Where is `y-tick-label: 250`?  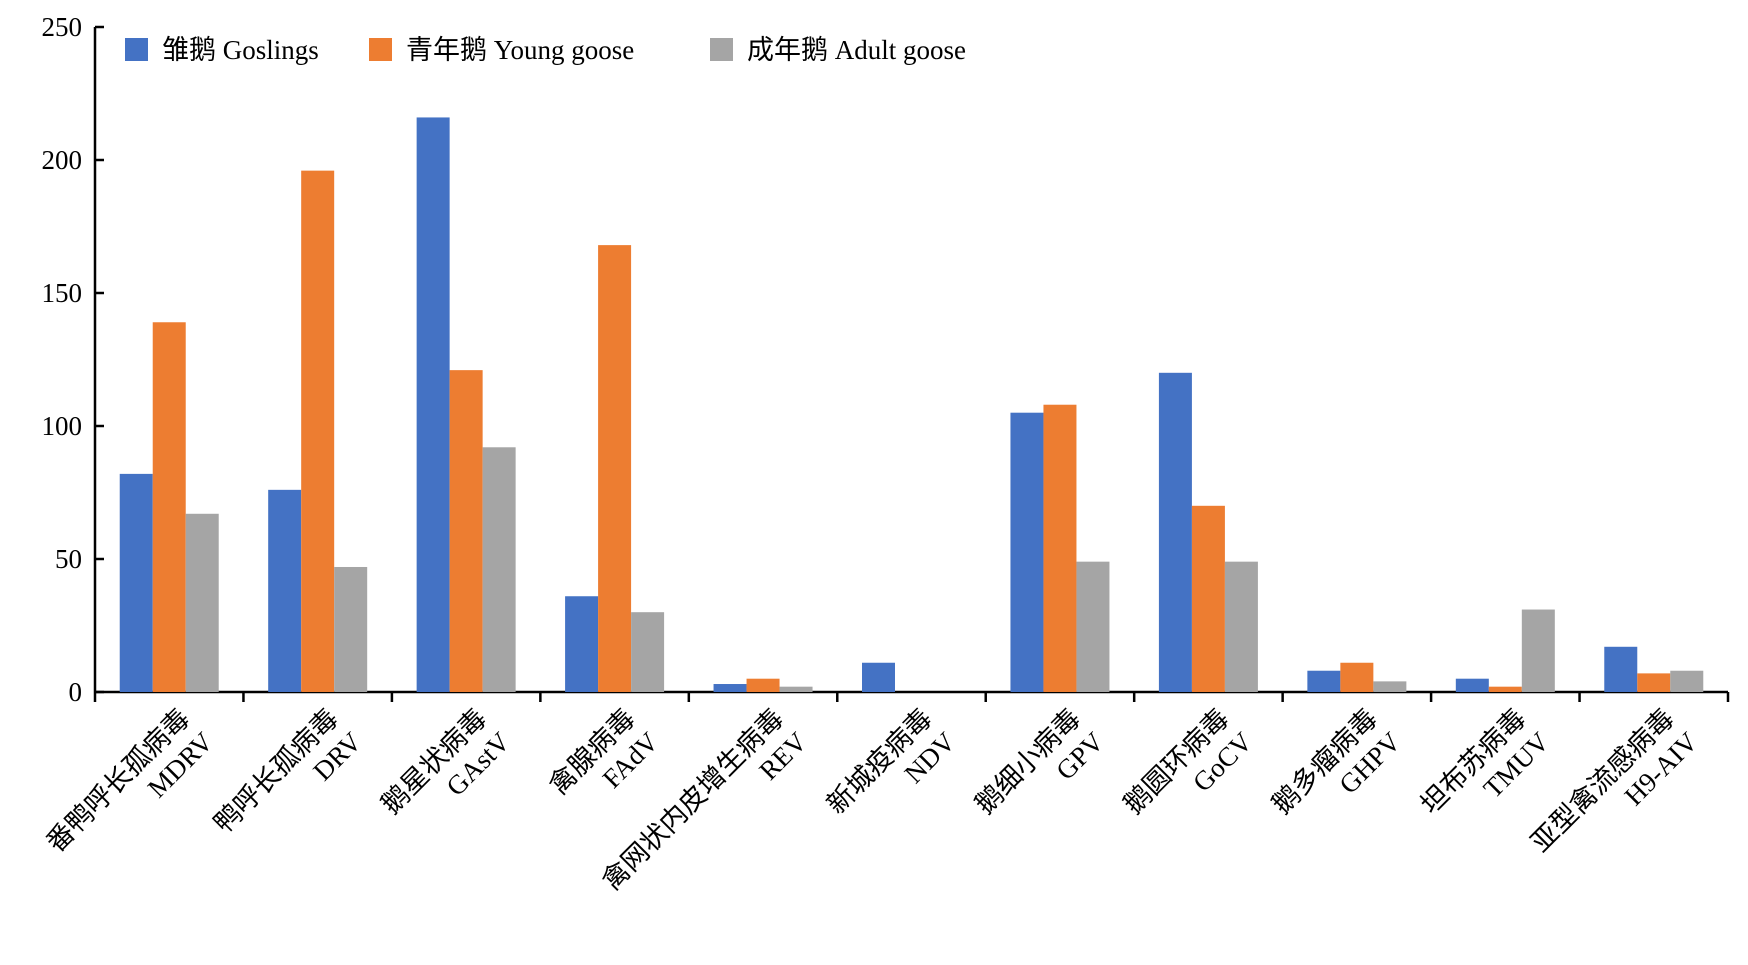
y-tick-label: 250 is located at coordinates (62, 27).